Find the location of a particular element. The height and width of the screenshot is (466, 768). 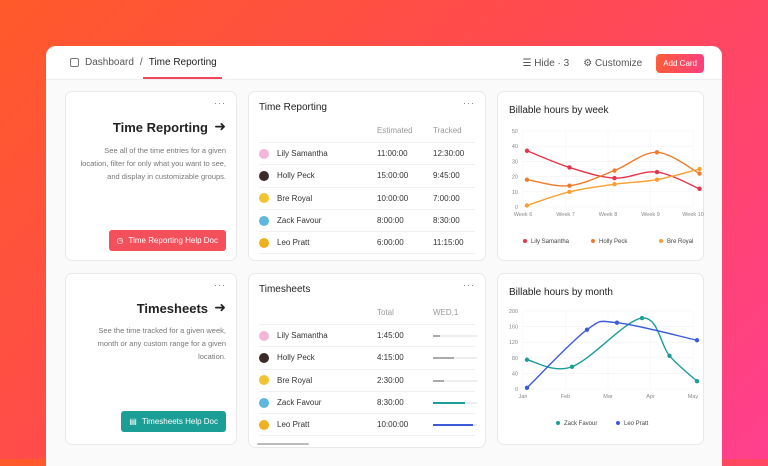

total-time: 1:45:00 is located at coordinates (390, 336).